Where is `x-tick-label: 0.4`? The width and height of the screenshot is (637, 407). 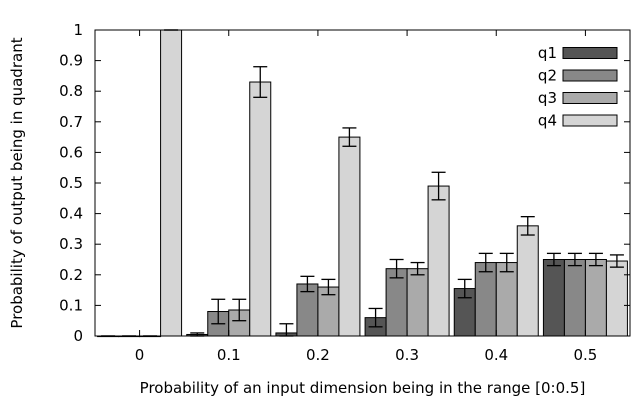
x-tick-label: 0.4 is located at coordinates (496, 355).